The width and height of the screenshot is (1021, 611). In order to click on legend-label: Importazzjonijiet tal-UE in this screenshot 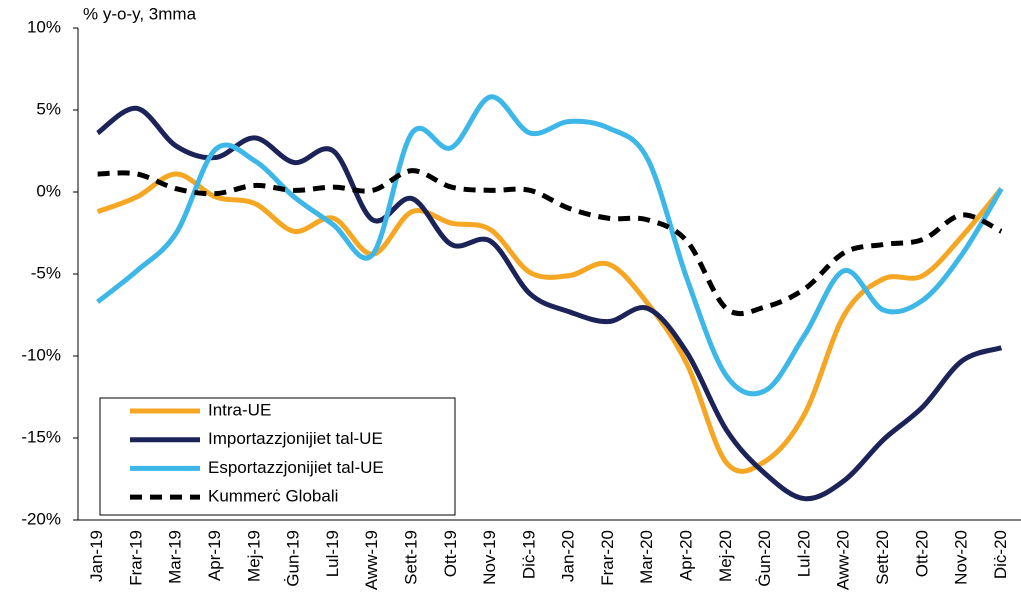, I will do `click(295, 438)`.